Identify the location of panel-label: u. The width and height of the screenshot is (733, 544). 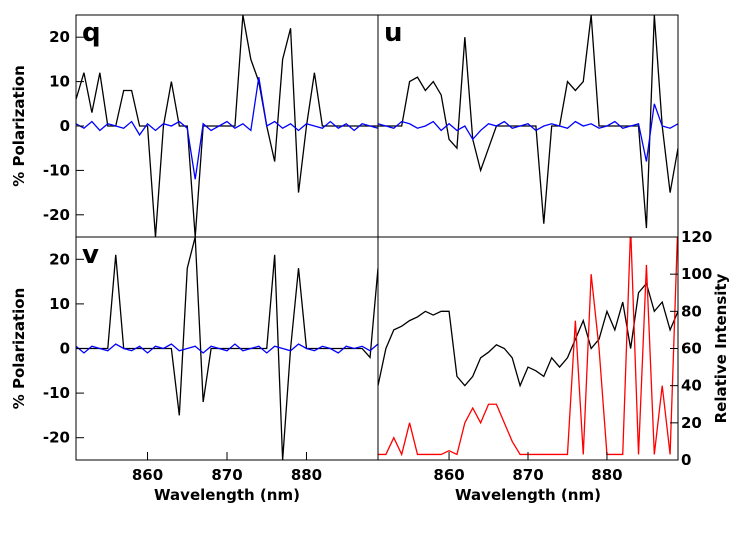
(393, 33).